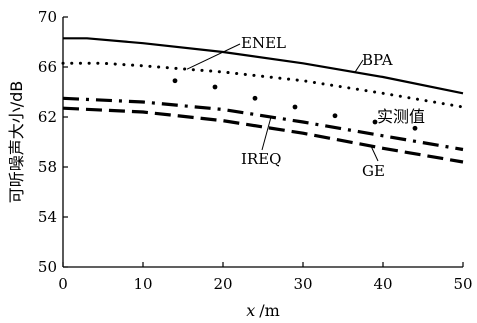 The width and height of the screenshot is (477, 323). What do you see at coordinates (377, 60) in the screenshot?
I see `annotation-bpa: BPA` at bounding box center [377, 60].